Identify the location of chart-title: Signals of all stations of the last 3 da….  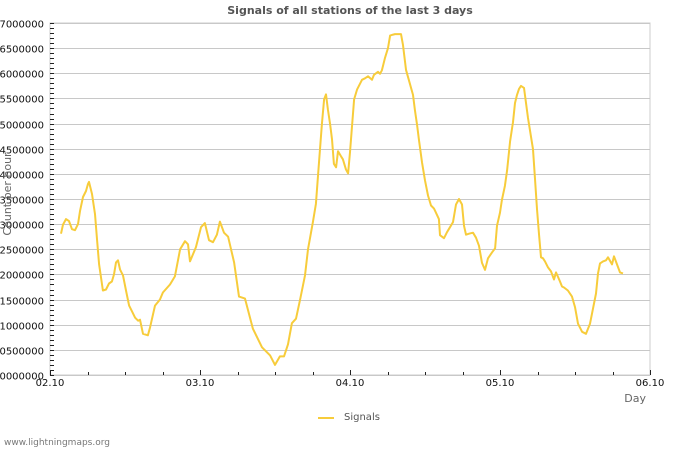
(350, 10).